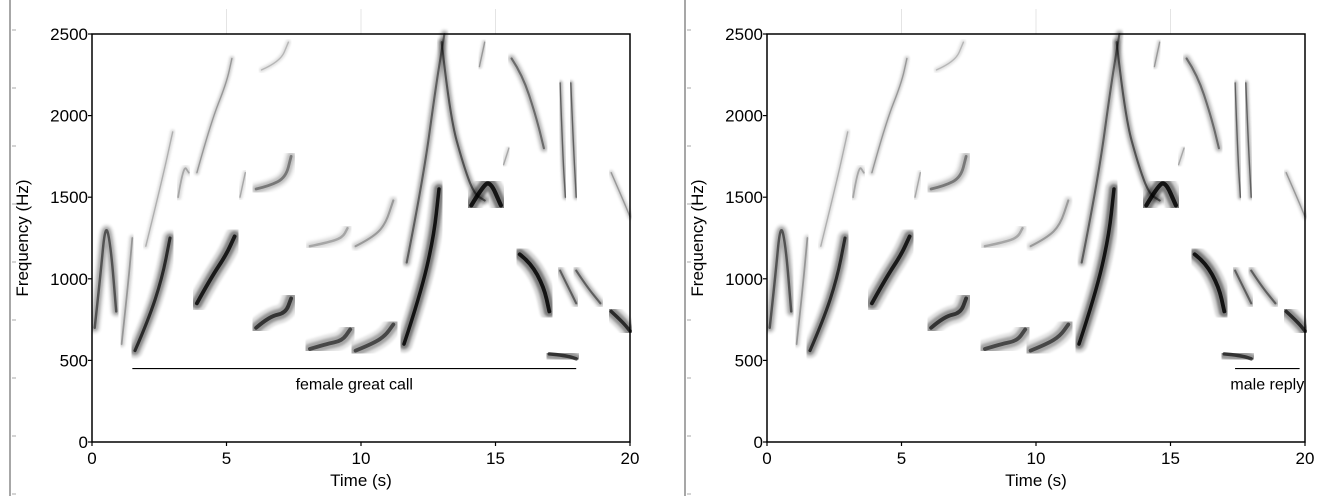 The image size is (1327, 501). What do you see at coordinates (1305, 458) in the screenshot?
I see `x-tick-label: 20` at bounding box center [1305, 458].